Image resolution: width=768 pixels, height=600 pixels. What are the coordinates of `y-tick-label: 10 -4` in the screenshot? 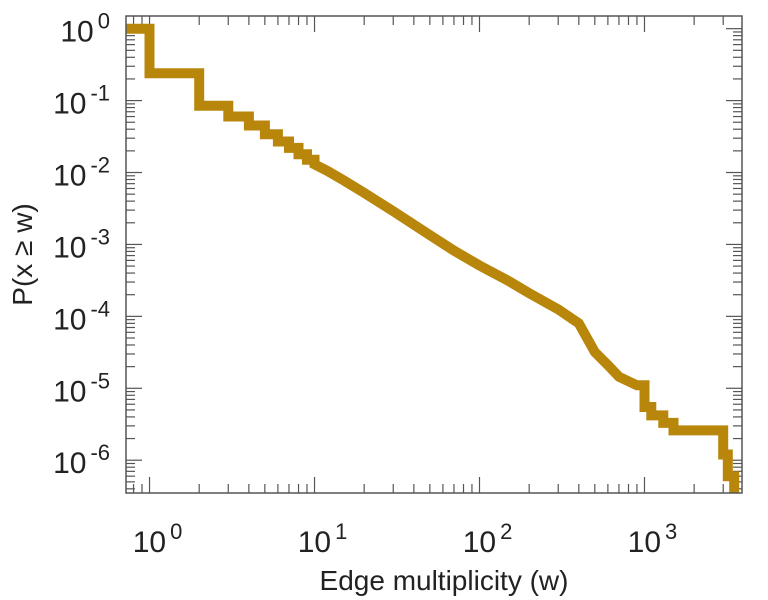 It's located at (81, 316).